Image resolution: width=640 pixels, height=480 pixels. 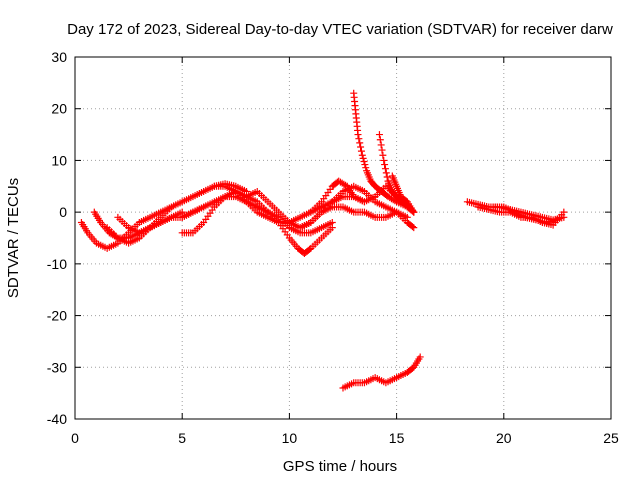 I want to click on x-tick-label: 20, so click(x=504, y=438).